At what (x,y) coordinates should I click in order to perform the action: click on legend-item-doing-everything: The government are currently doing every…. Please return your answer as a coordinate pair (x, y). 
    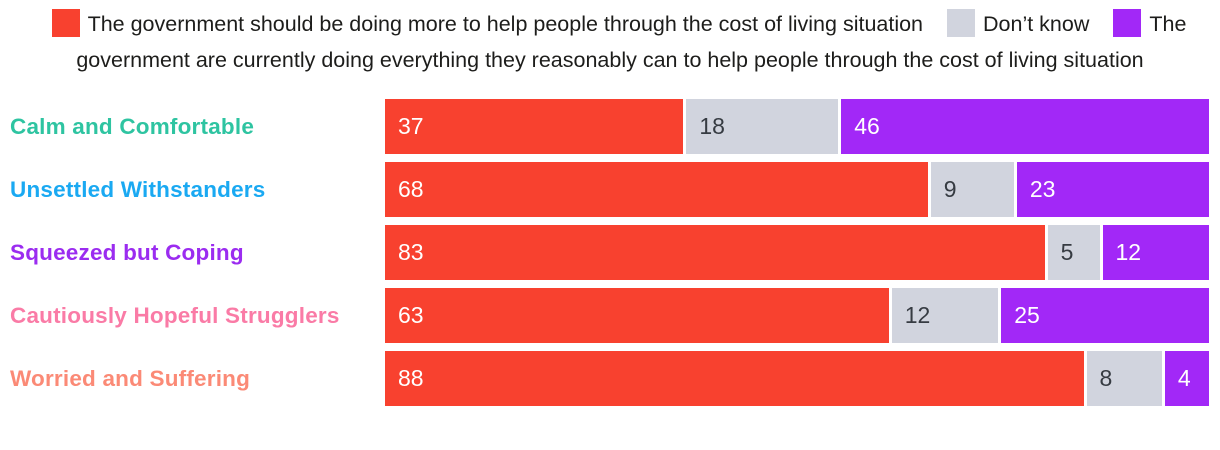
    Looking at the image, I should click on (631, 40).